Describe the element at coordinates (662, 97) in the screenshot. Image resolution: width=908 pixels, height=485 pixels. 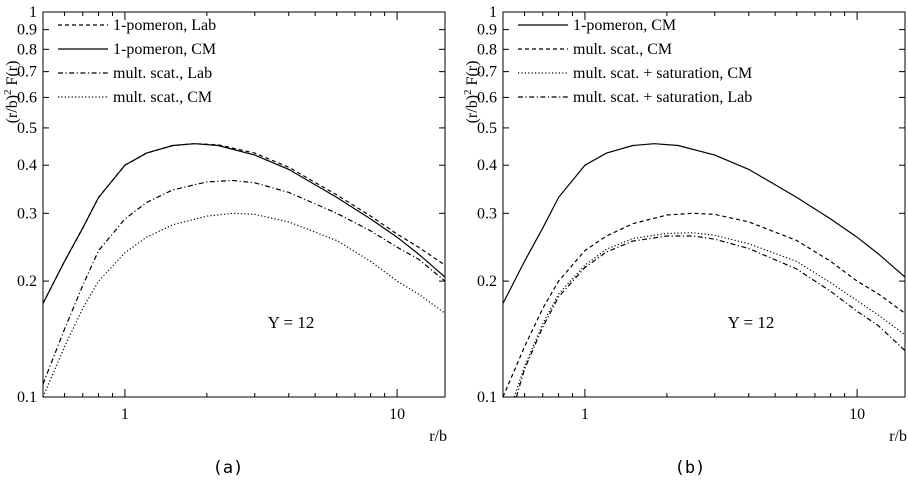
I see `legend-entry: mult. scat. + saturation, Lab` at that location.